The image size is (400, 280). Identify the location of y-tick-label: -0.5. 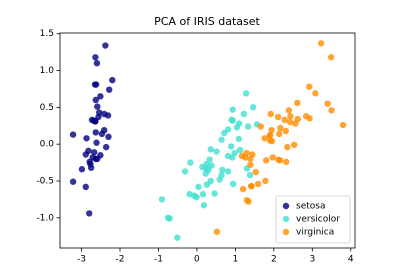
(45, 181).